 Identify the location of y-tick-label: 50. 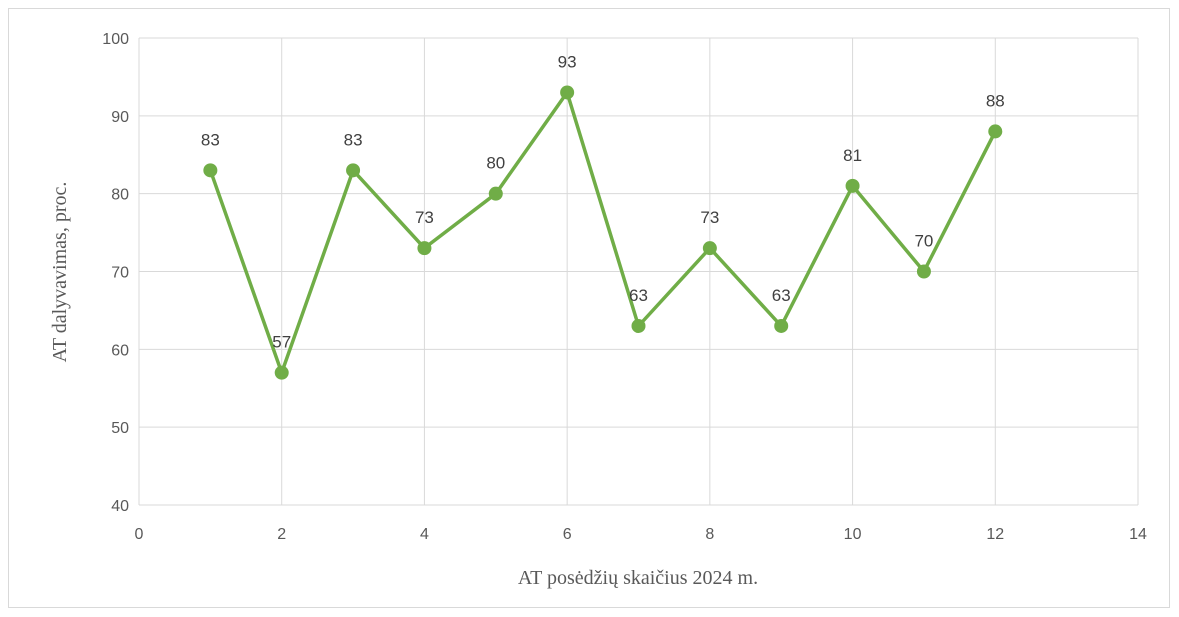
(120, 428).